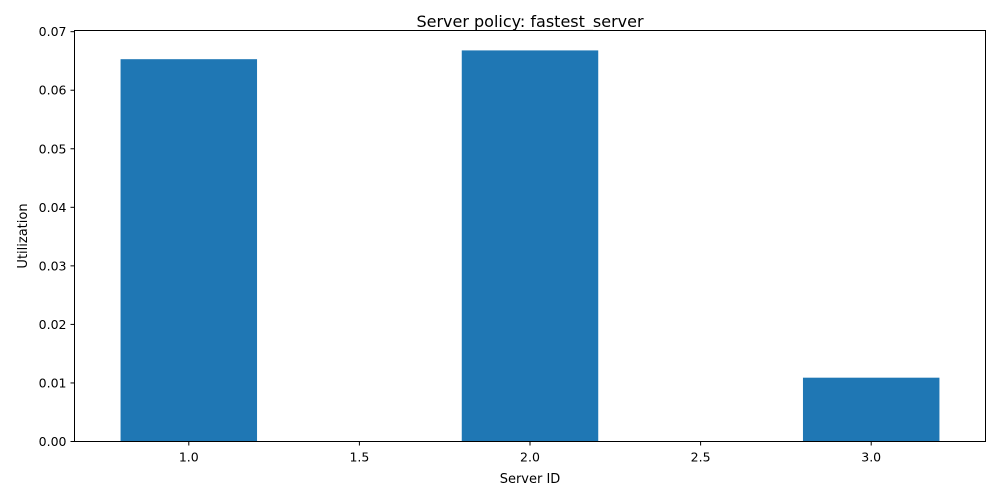  I want to click on y-tick-label: 0.01, so click(53, 382).